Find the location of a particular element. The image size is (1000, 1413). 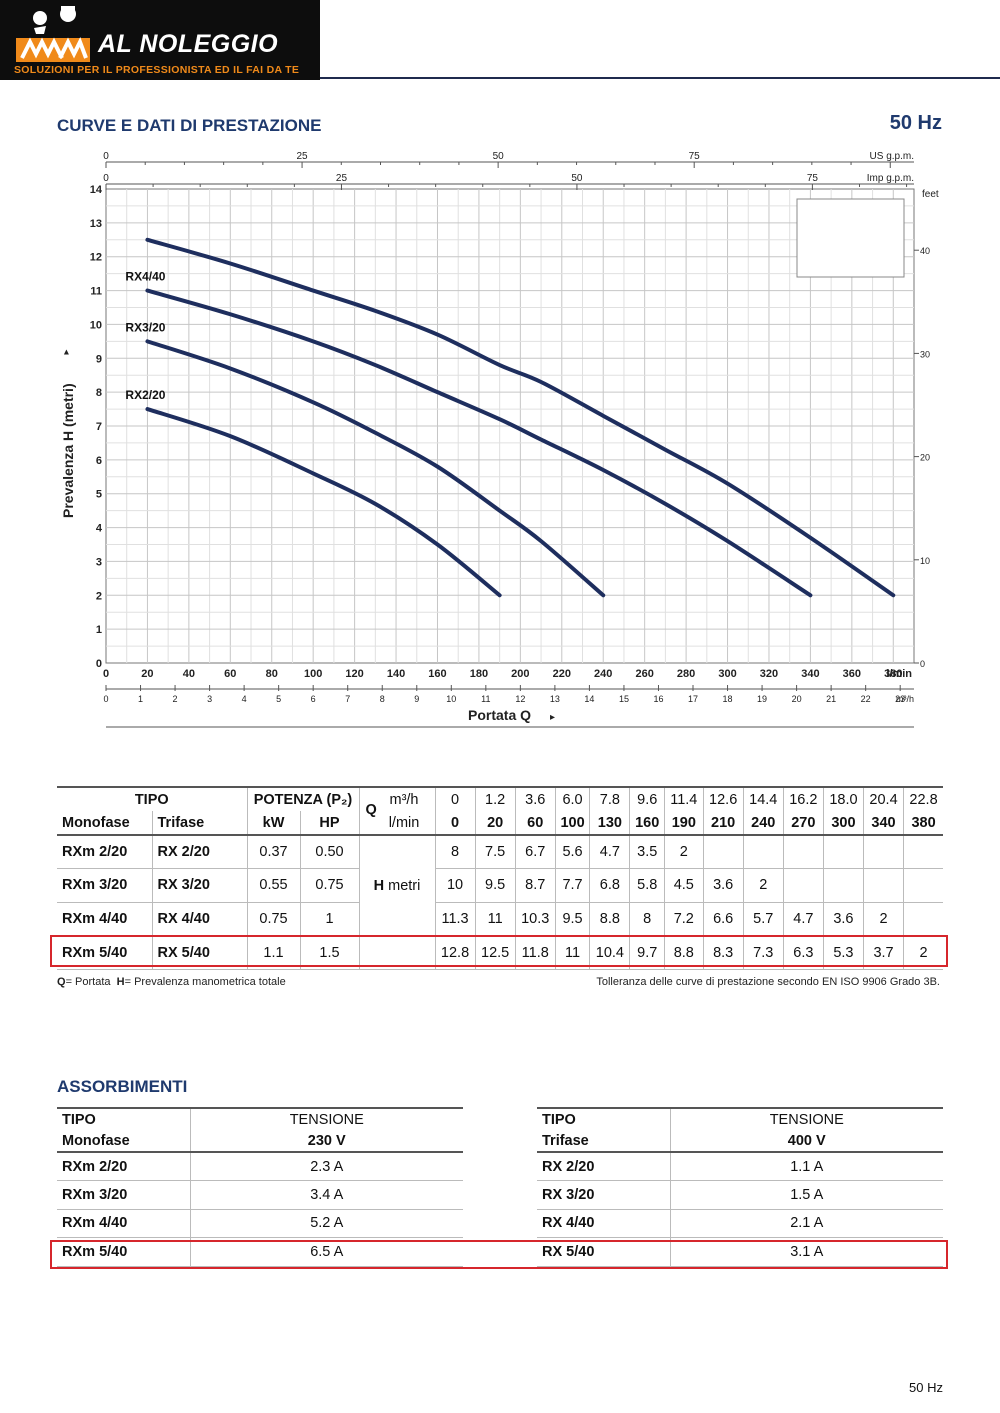

table-row: RXm 4/40 5.2 A is located at coordinates (260, 1224).